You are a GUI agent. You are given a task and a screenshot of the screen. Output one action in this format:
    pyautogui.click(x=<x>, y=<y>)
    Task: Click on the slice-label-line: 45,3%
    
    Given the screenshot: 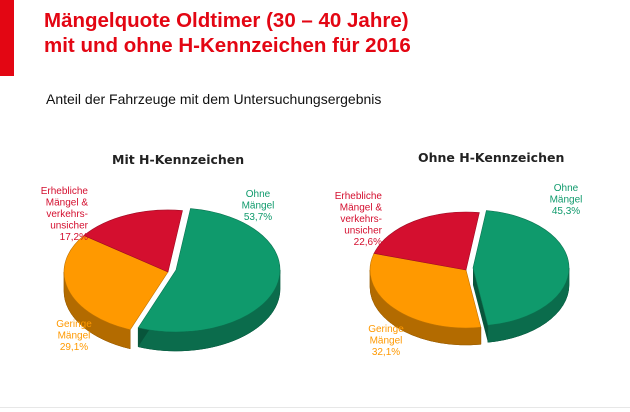 What is the action you would take?
    pyautogui.click(x=566, y=211)
    